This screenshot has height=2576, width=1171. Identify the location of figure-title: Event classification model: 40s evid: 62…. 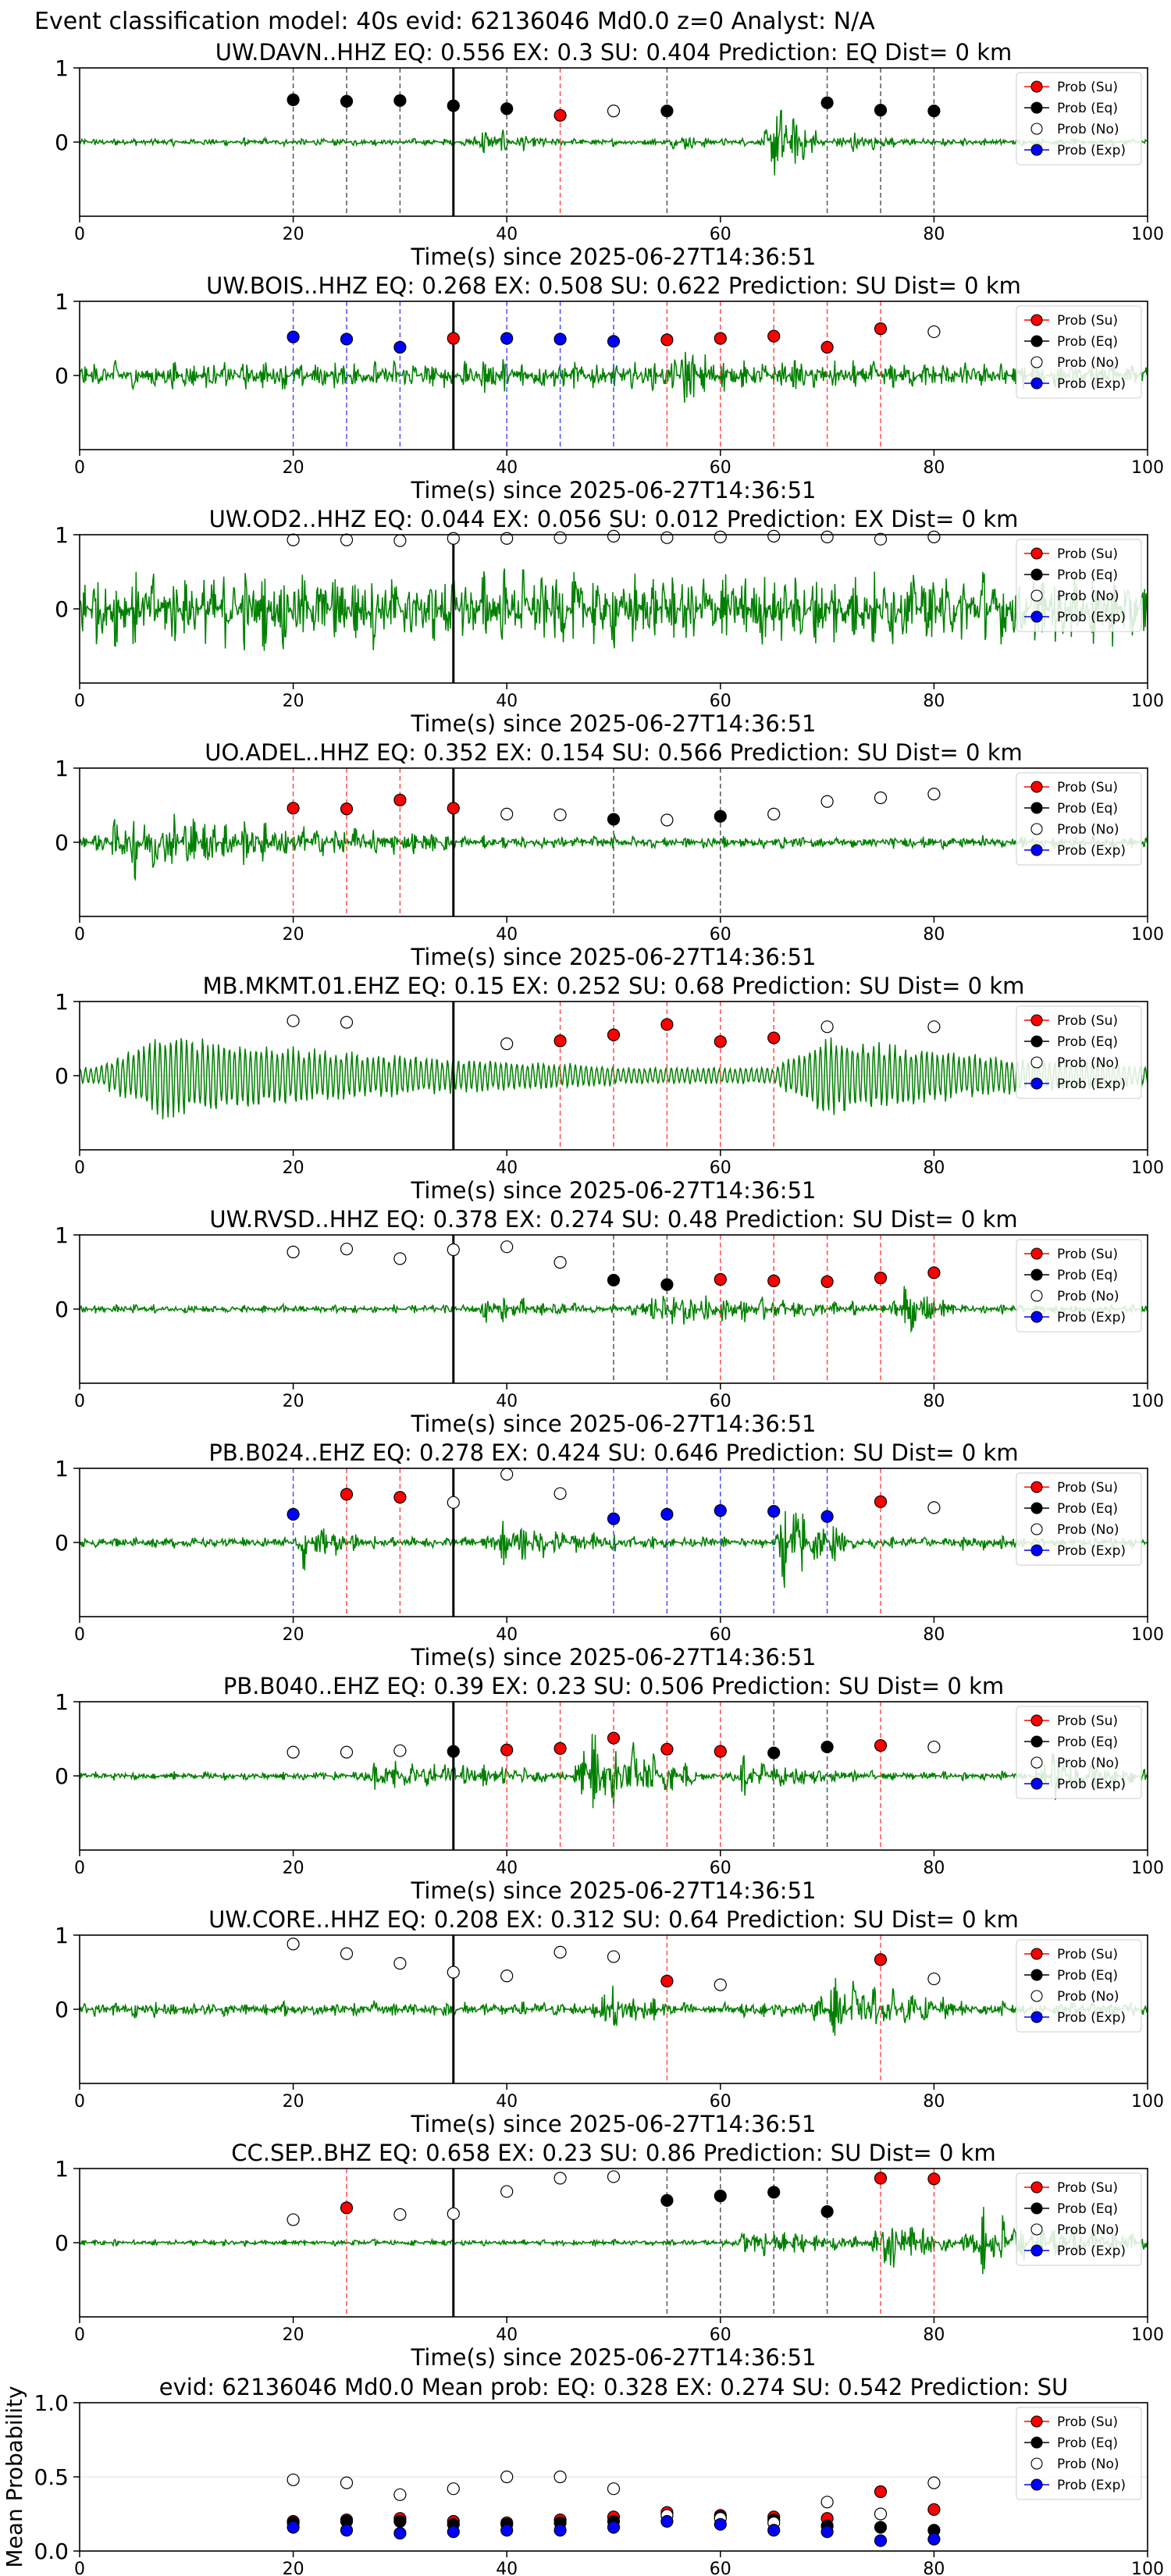
(454, 21).